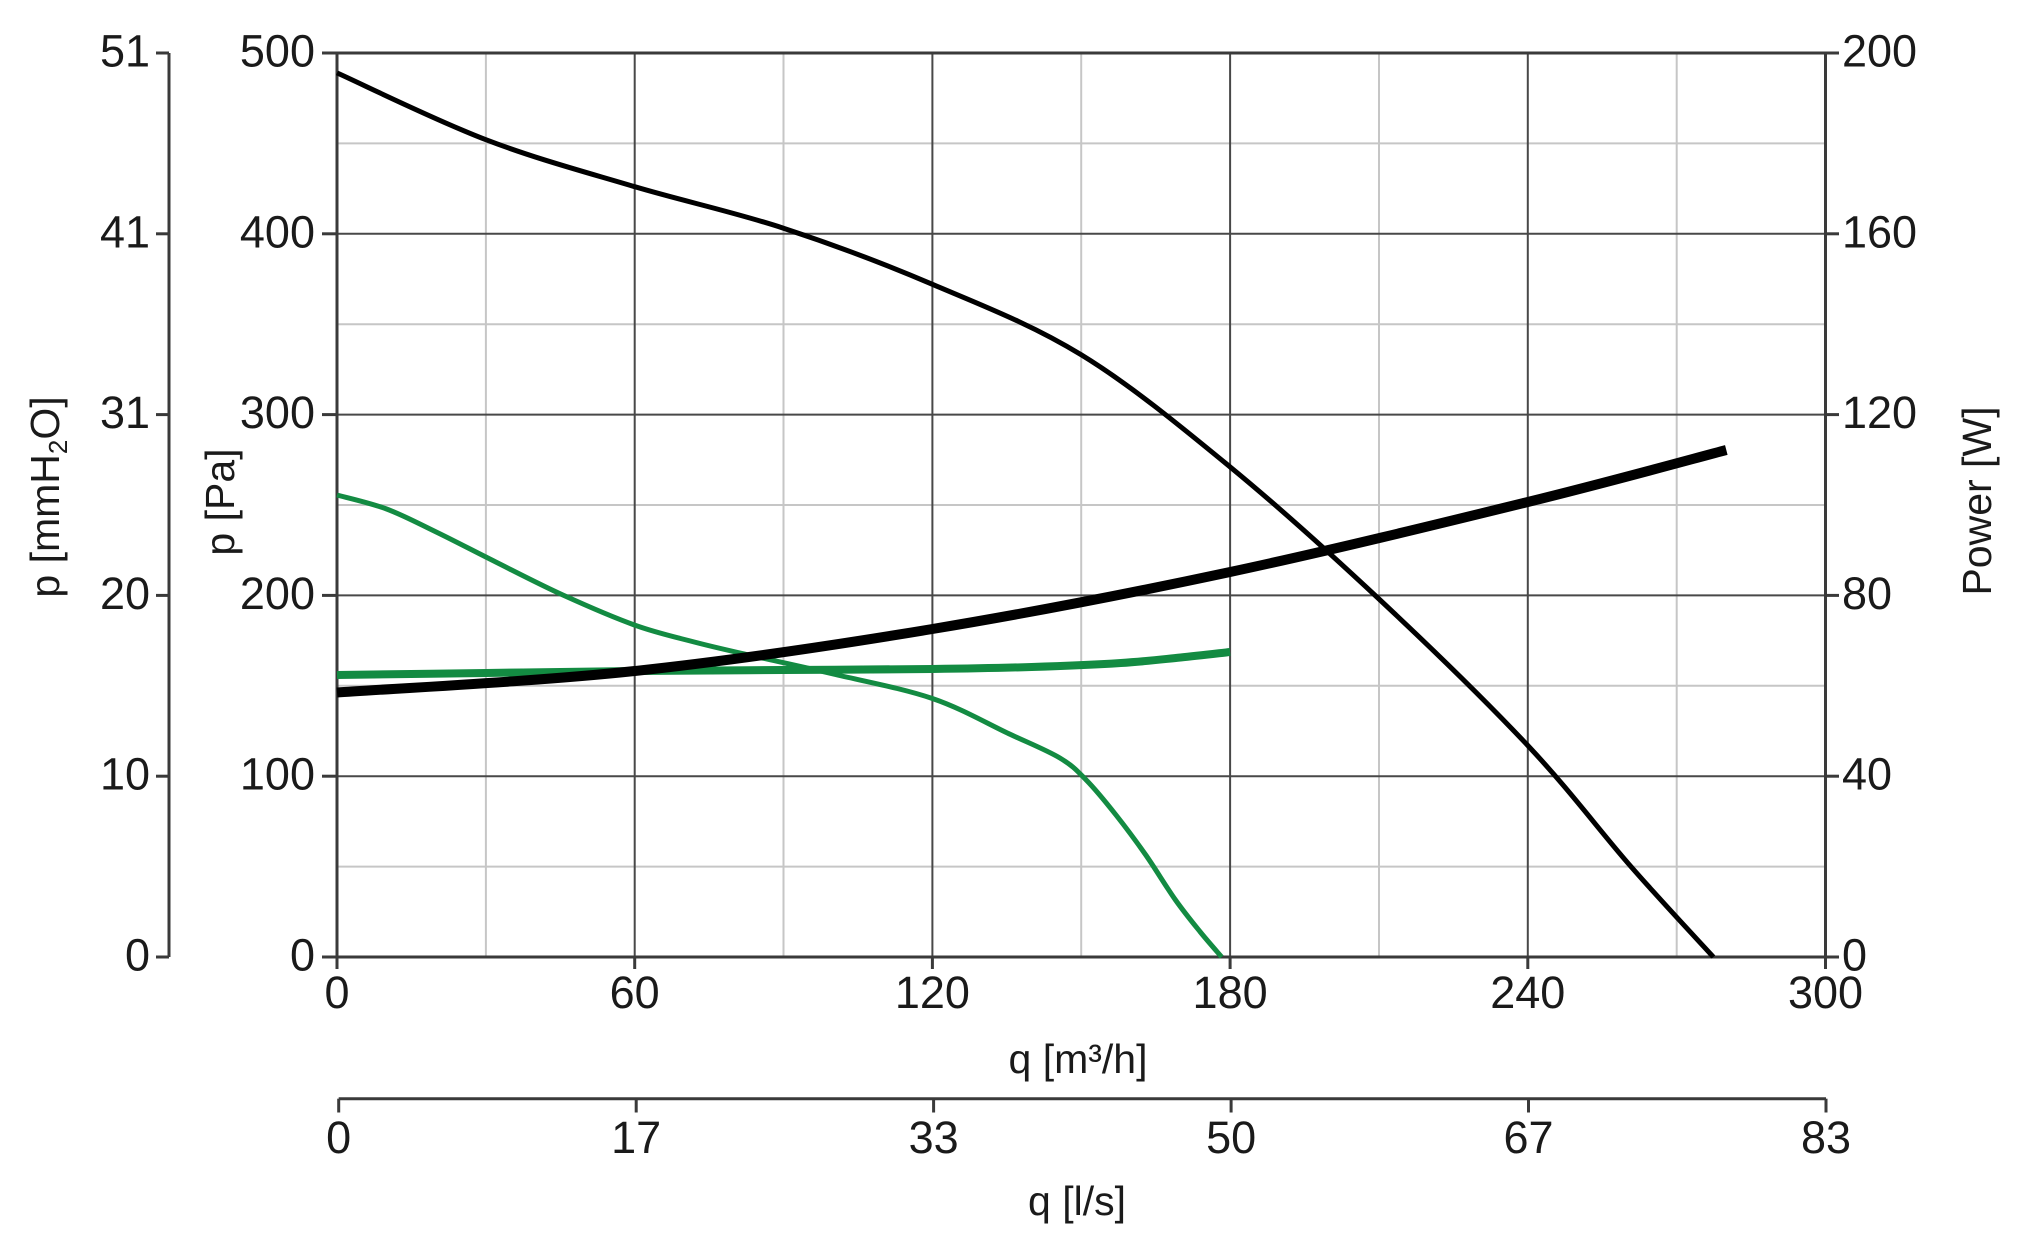 This screenshot has height=1235, width=2018. Describe the element at coordinates (1977, 500) in the screenshot. I see `svg-text: Power [W]` at that location.